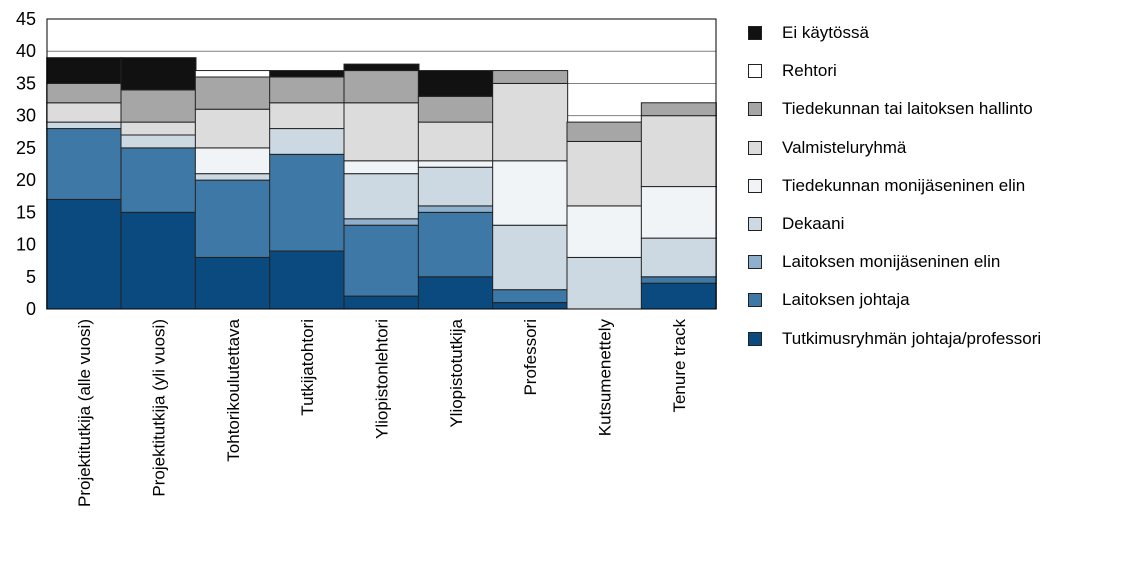  I want to click on y-axis-tick-labels: 0 5 10 15 20 25 30 35 40 45, so click(26, 164).